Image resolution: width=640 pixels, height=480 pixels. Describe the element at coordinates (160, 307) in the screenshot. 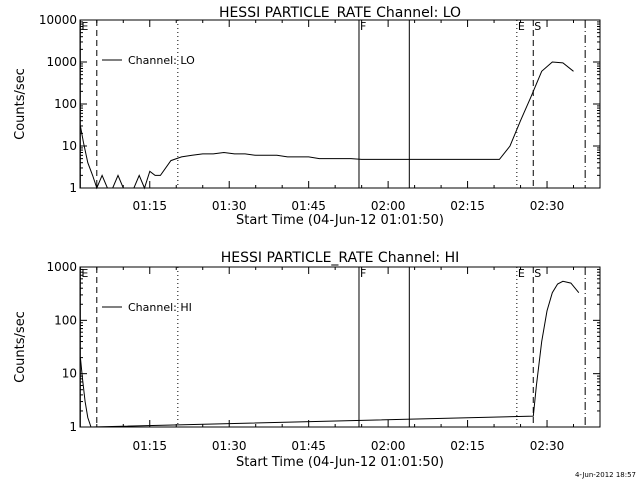

I see `legend-label: Channel: HI` at that location.